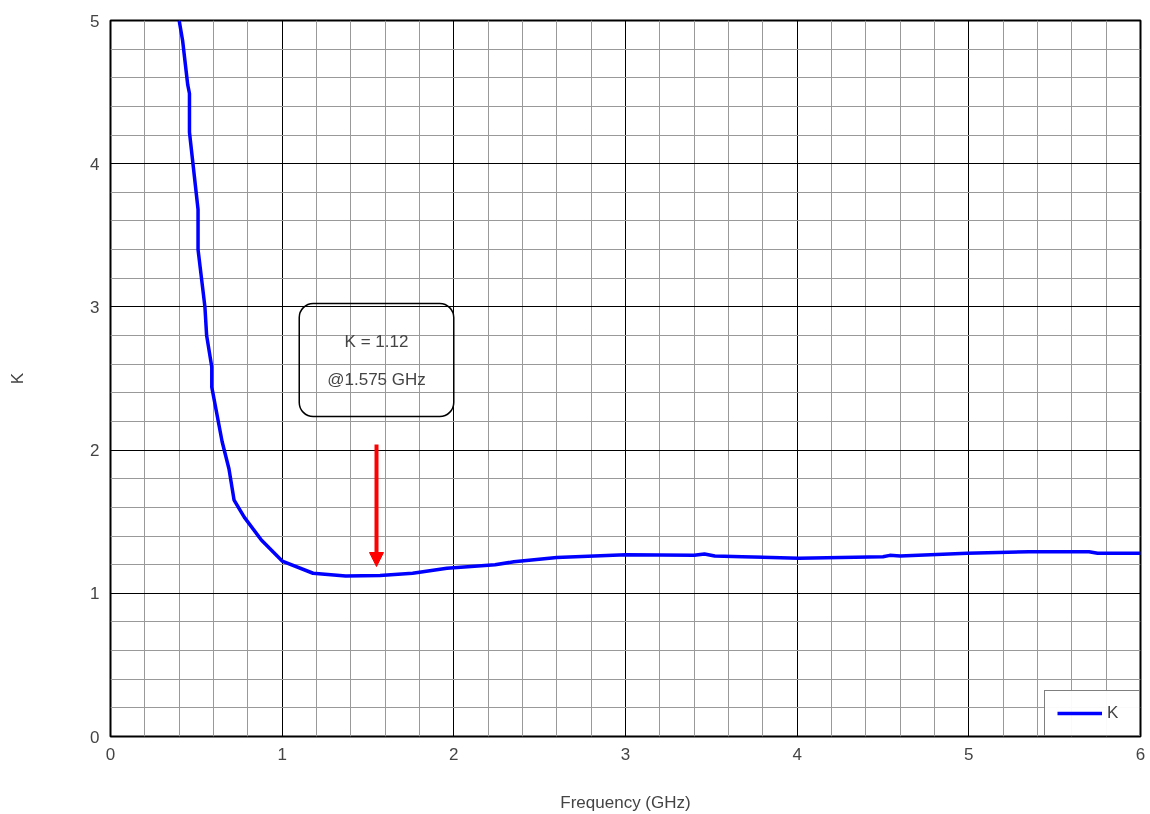 Image resolution: width=1150 pixels, height=814 pixels. I want to click on x-tick-label: 2, so click(454, 754).